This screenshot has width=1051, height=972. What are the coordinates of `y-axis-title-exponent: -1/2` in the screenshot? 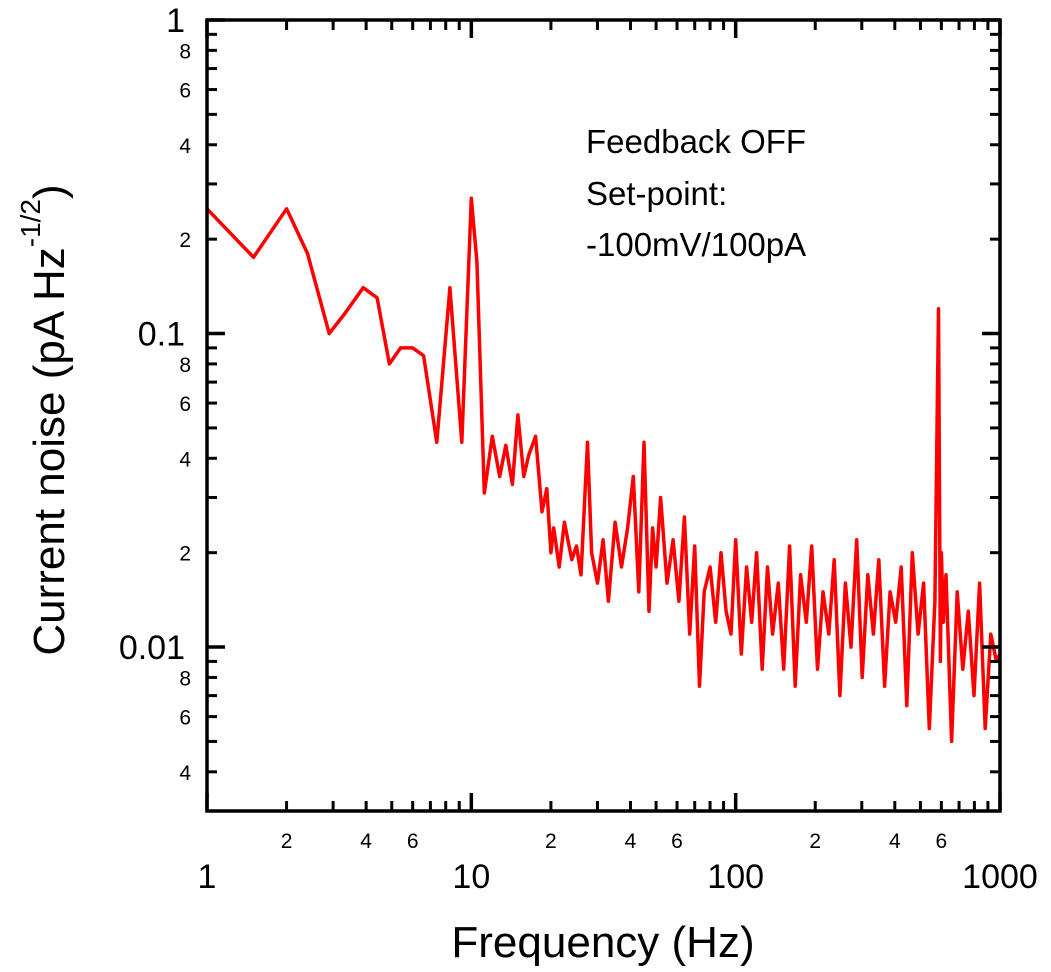 It's located at (30, 223).